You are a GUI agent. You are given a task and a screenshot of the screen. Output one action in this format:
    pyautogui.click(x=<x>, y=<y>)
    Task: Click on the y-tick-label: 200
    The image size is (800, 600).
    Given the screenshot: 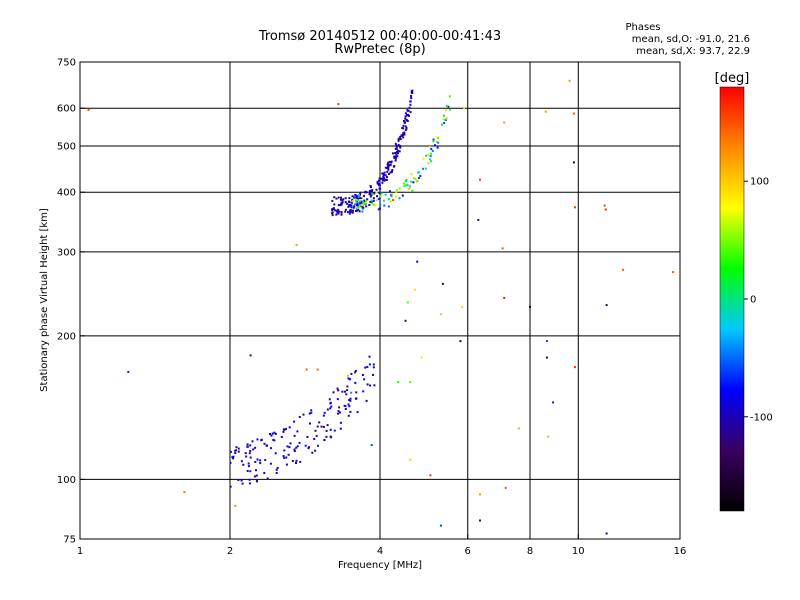 What is the action you would take?
    pyautogui.click(x=66, y=336)
    